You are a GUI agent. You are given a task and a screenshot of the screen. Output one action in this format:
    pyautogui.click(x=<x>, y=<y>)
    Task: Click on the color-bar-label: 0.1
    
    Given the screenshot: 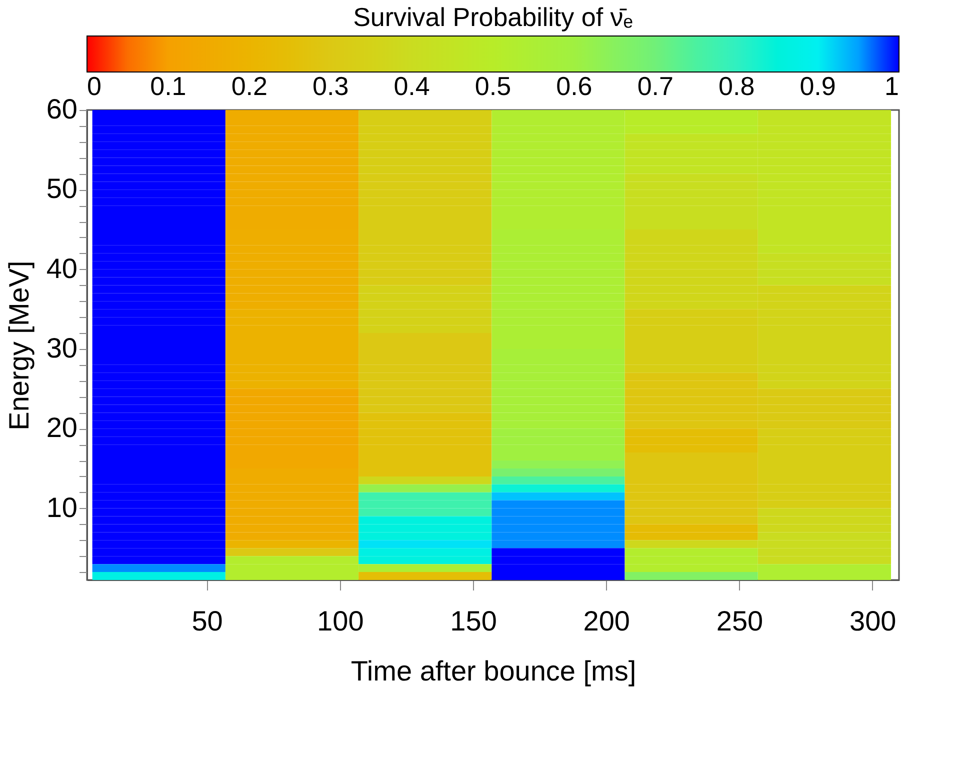 What is the action you would take?
    pyautogui.click(x=168, y=86)
    